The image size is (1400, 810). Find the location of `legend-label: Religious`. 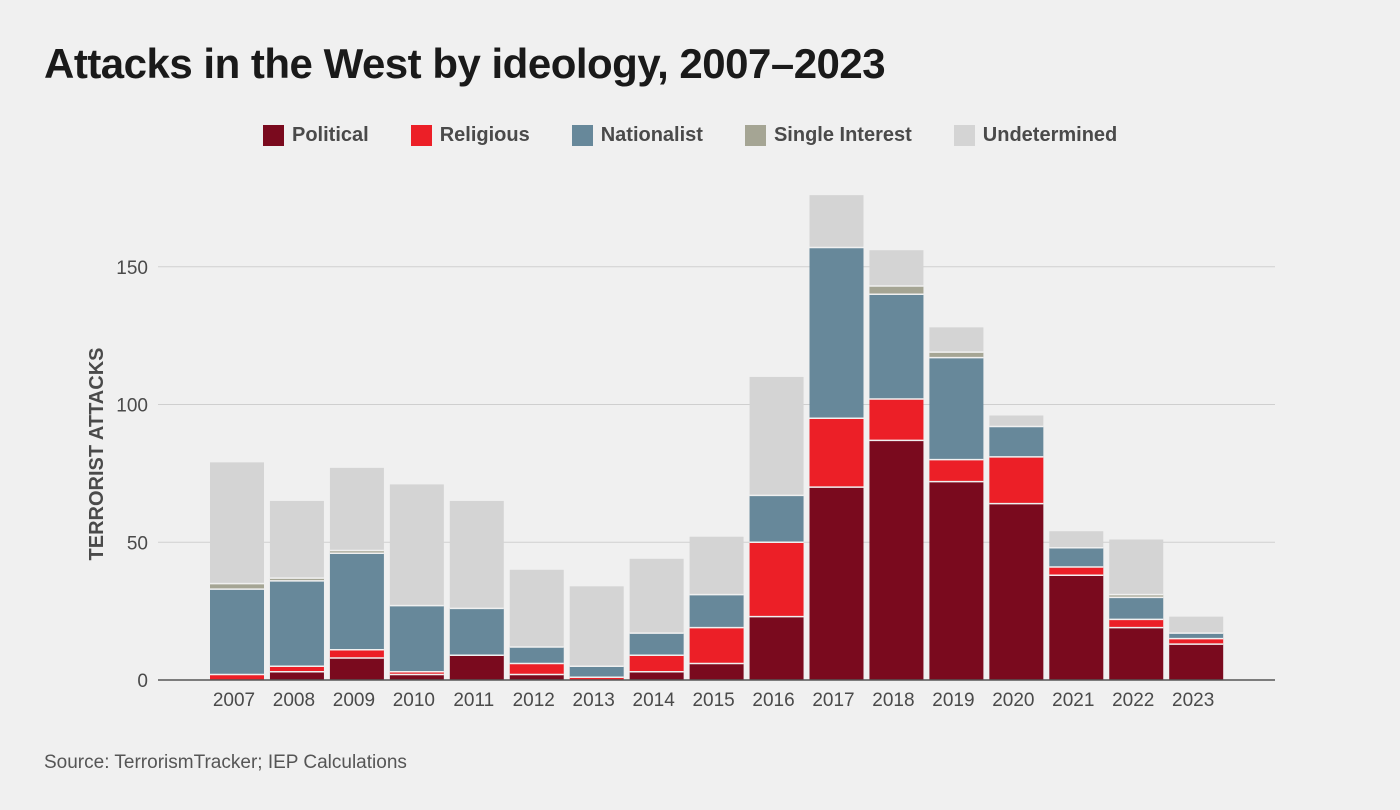

legend-label: Religious is located at coordinates (484, 135).